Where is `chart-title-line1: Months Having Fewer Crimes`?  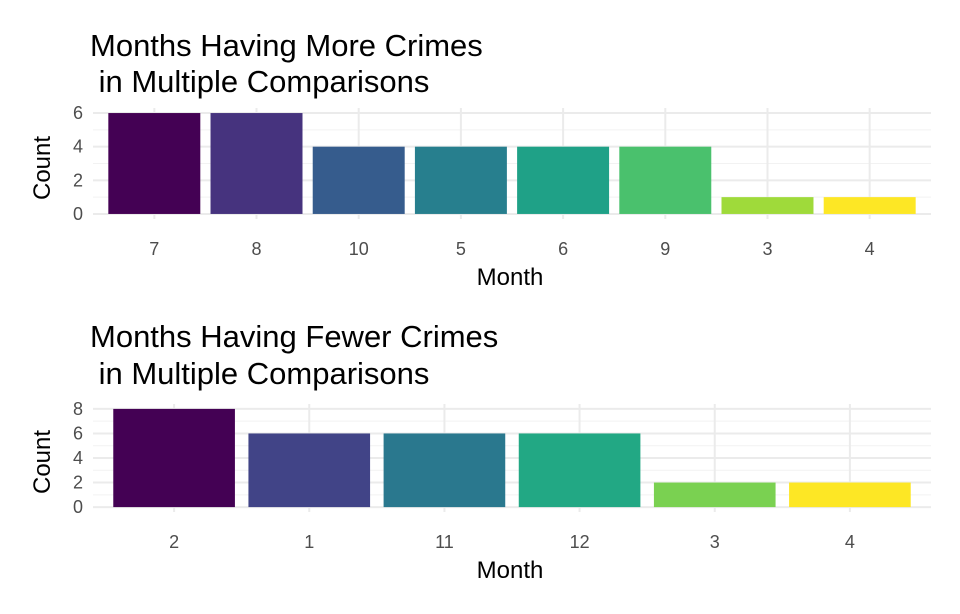
chart-title-line1: Months Having Fewer Crimes is located at coordinates (294, 336).